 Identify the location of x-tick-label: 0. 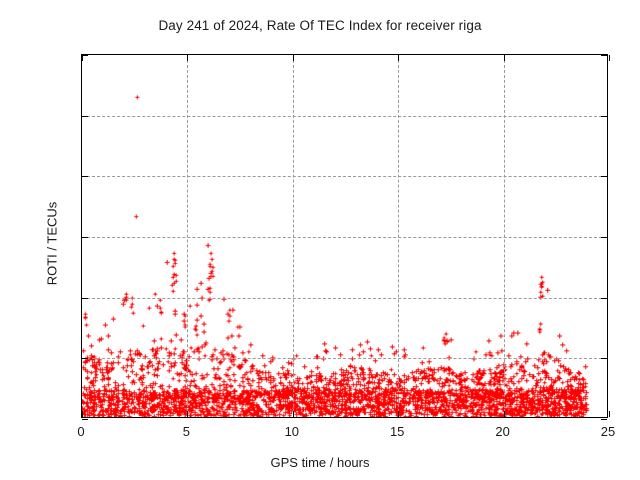
(81, 431).